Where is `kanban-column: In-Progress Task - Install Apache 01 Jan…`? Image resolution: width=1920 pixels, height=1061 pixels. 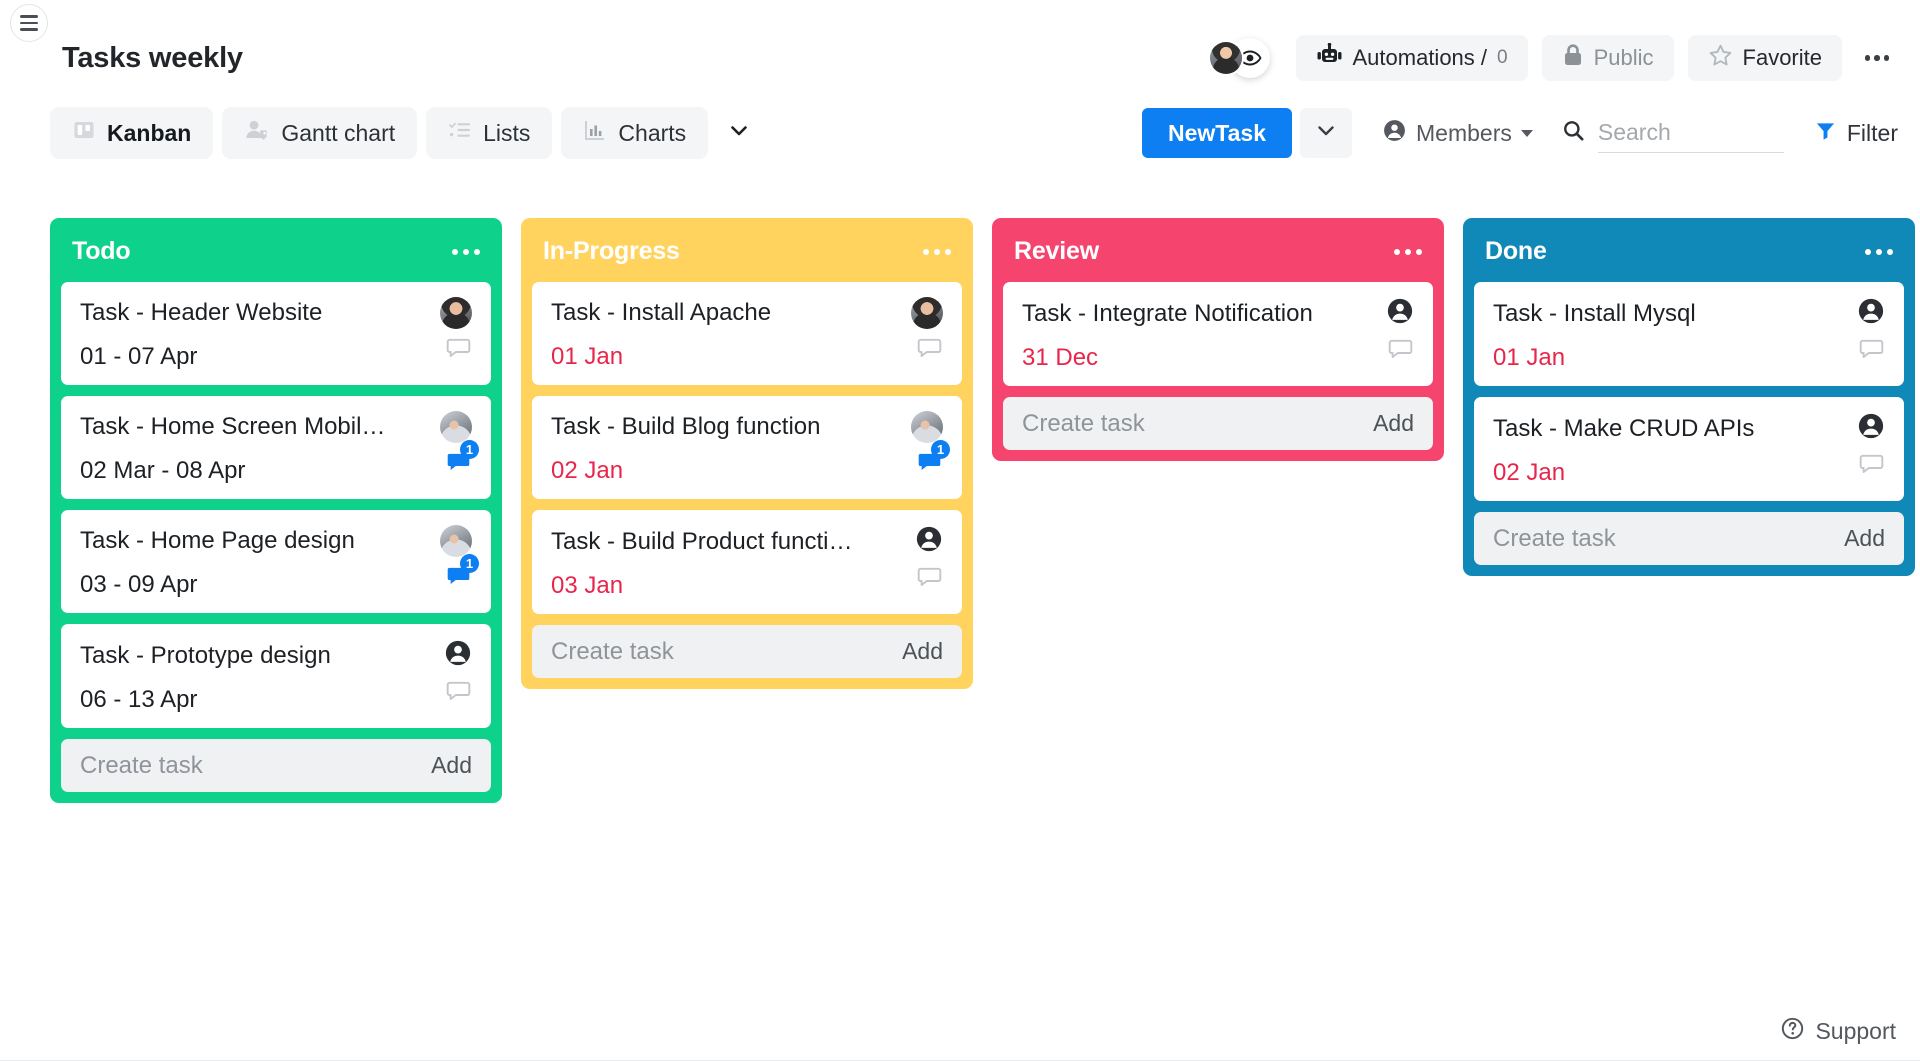
kanban-column: In-Progress Task - Install Apache 01 Jan… is located at coordinates (747, 453).